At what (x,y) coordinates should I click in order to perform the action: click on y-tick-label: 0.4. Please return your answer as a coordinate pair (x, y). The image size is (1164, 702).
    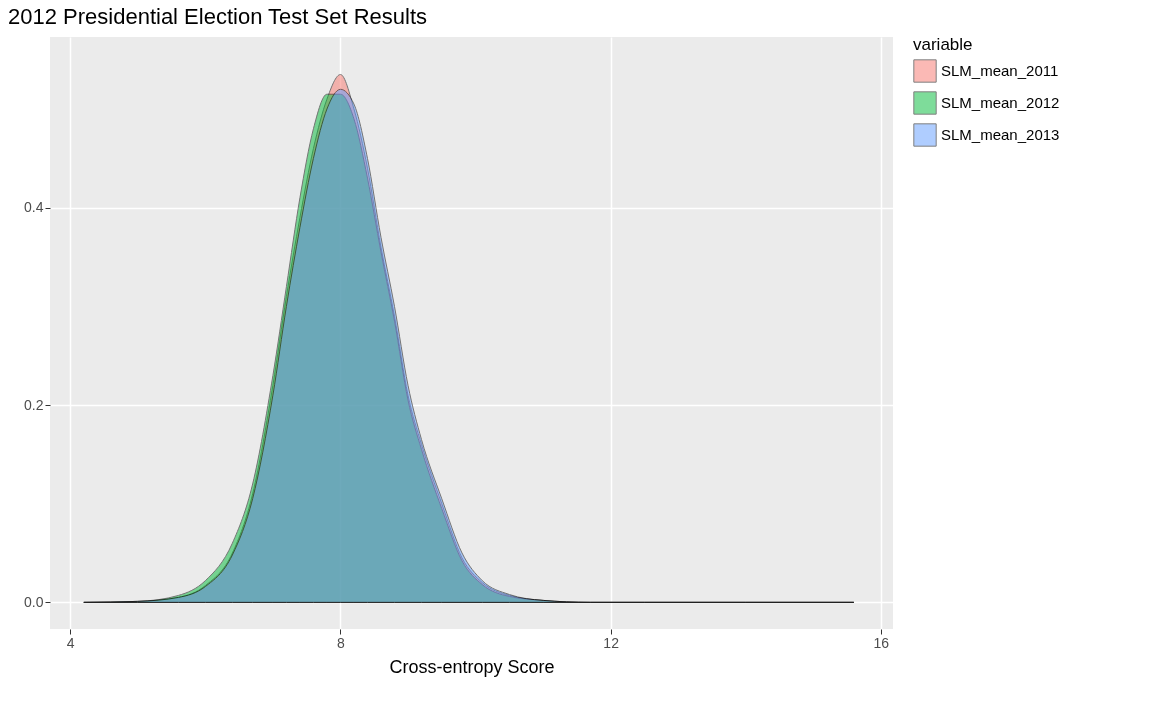
    Looking at the image, I should click on (34, 207).